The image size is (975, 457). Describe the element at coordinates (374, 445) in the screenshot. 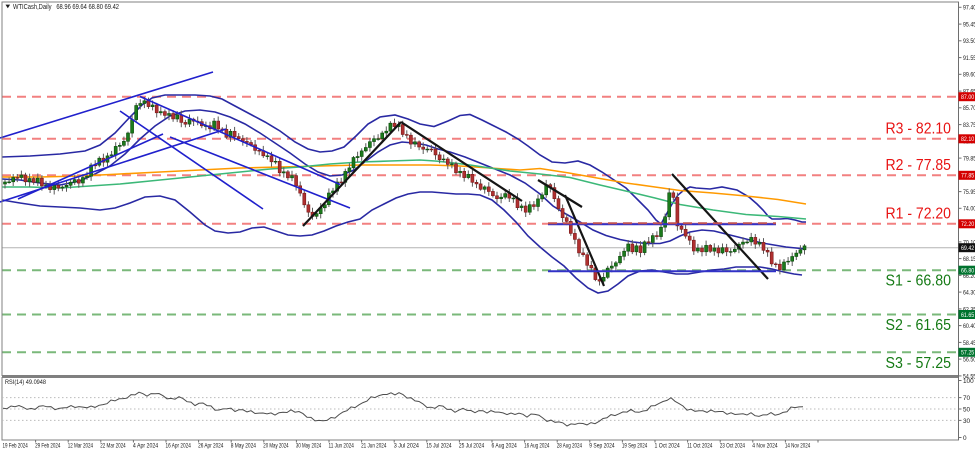

I see `svg-text: 21 Jun 2024` at that location.